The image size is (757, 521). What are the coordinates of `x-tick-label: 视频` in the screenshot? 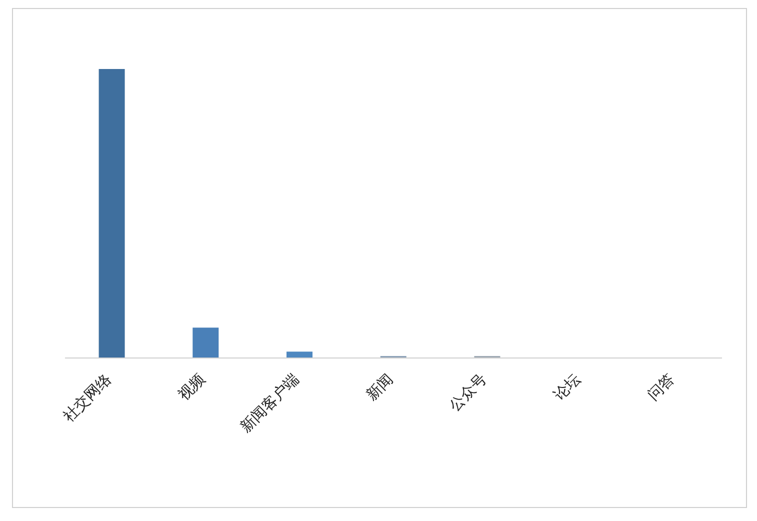 It's located at (191, 387).